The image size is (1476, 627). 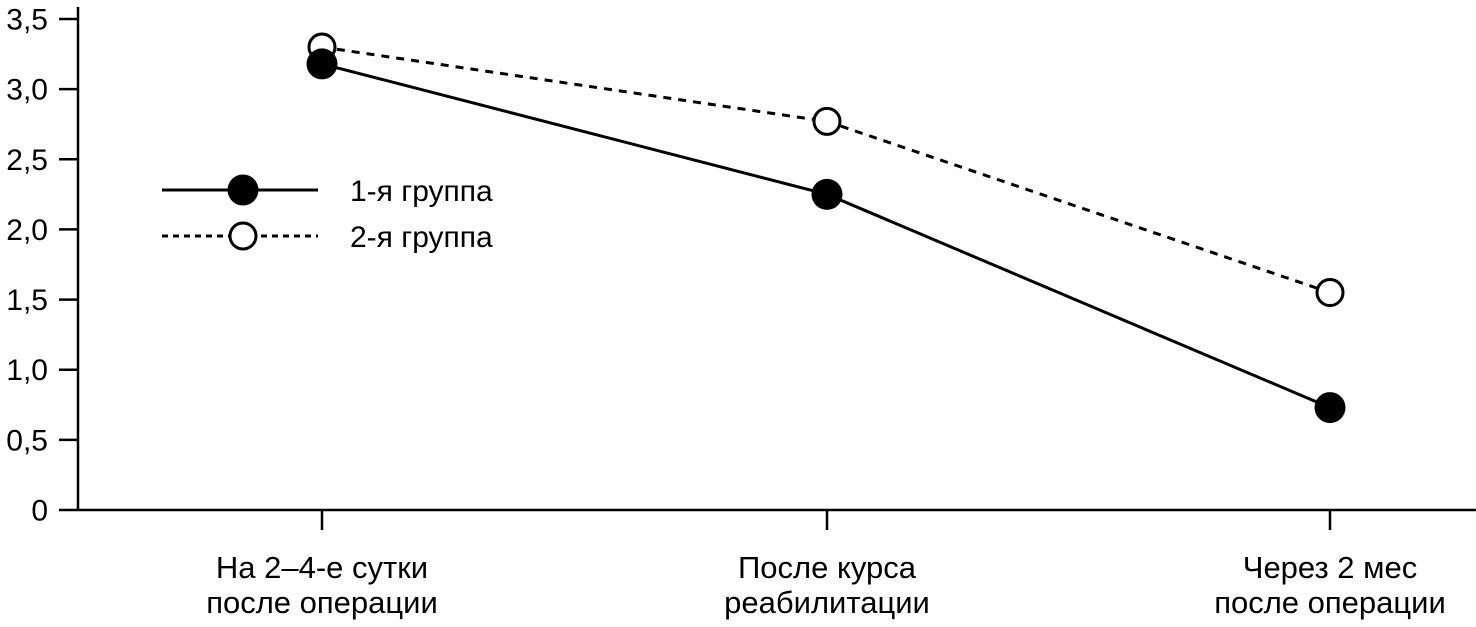 What do you see at coordinates (27, 230) in the screenshot?
I see `y-axis-tick-label: 2,0` at bounding box center [27, 230].